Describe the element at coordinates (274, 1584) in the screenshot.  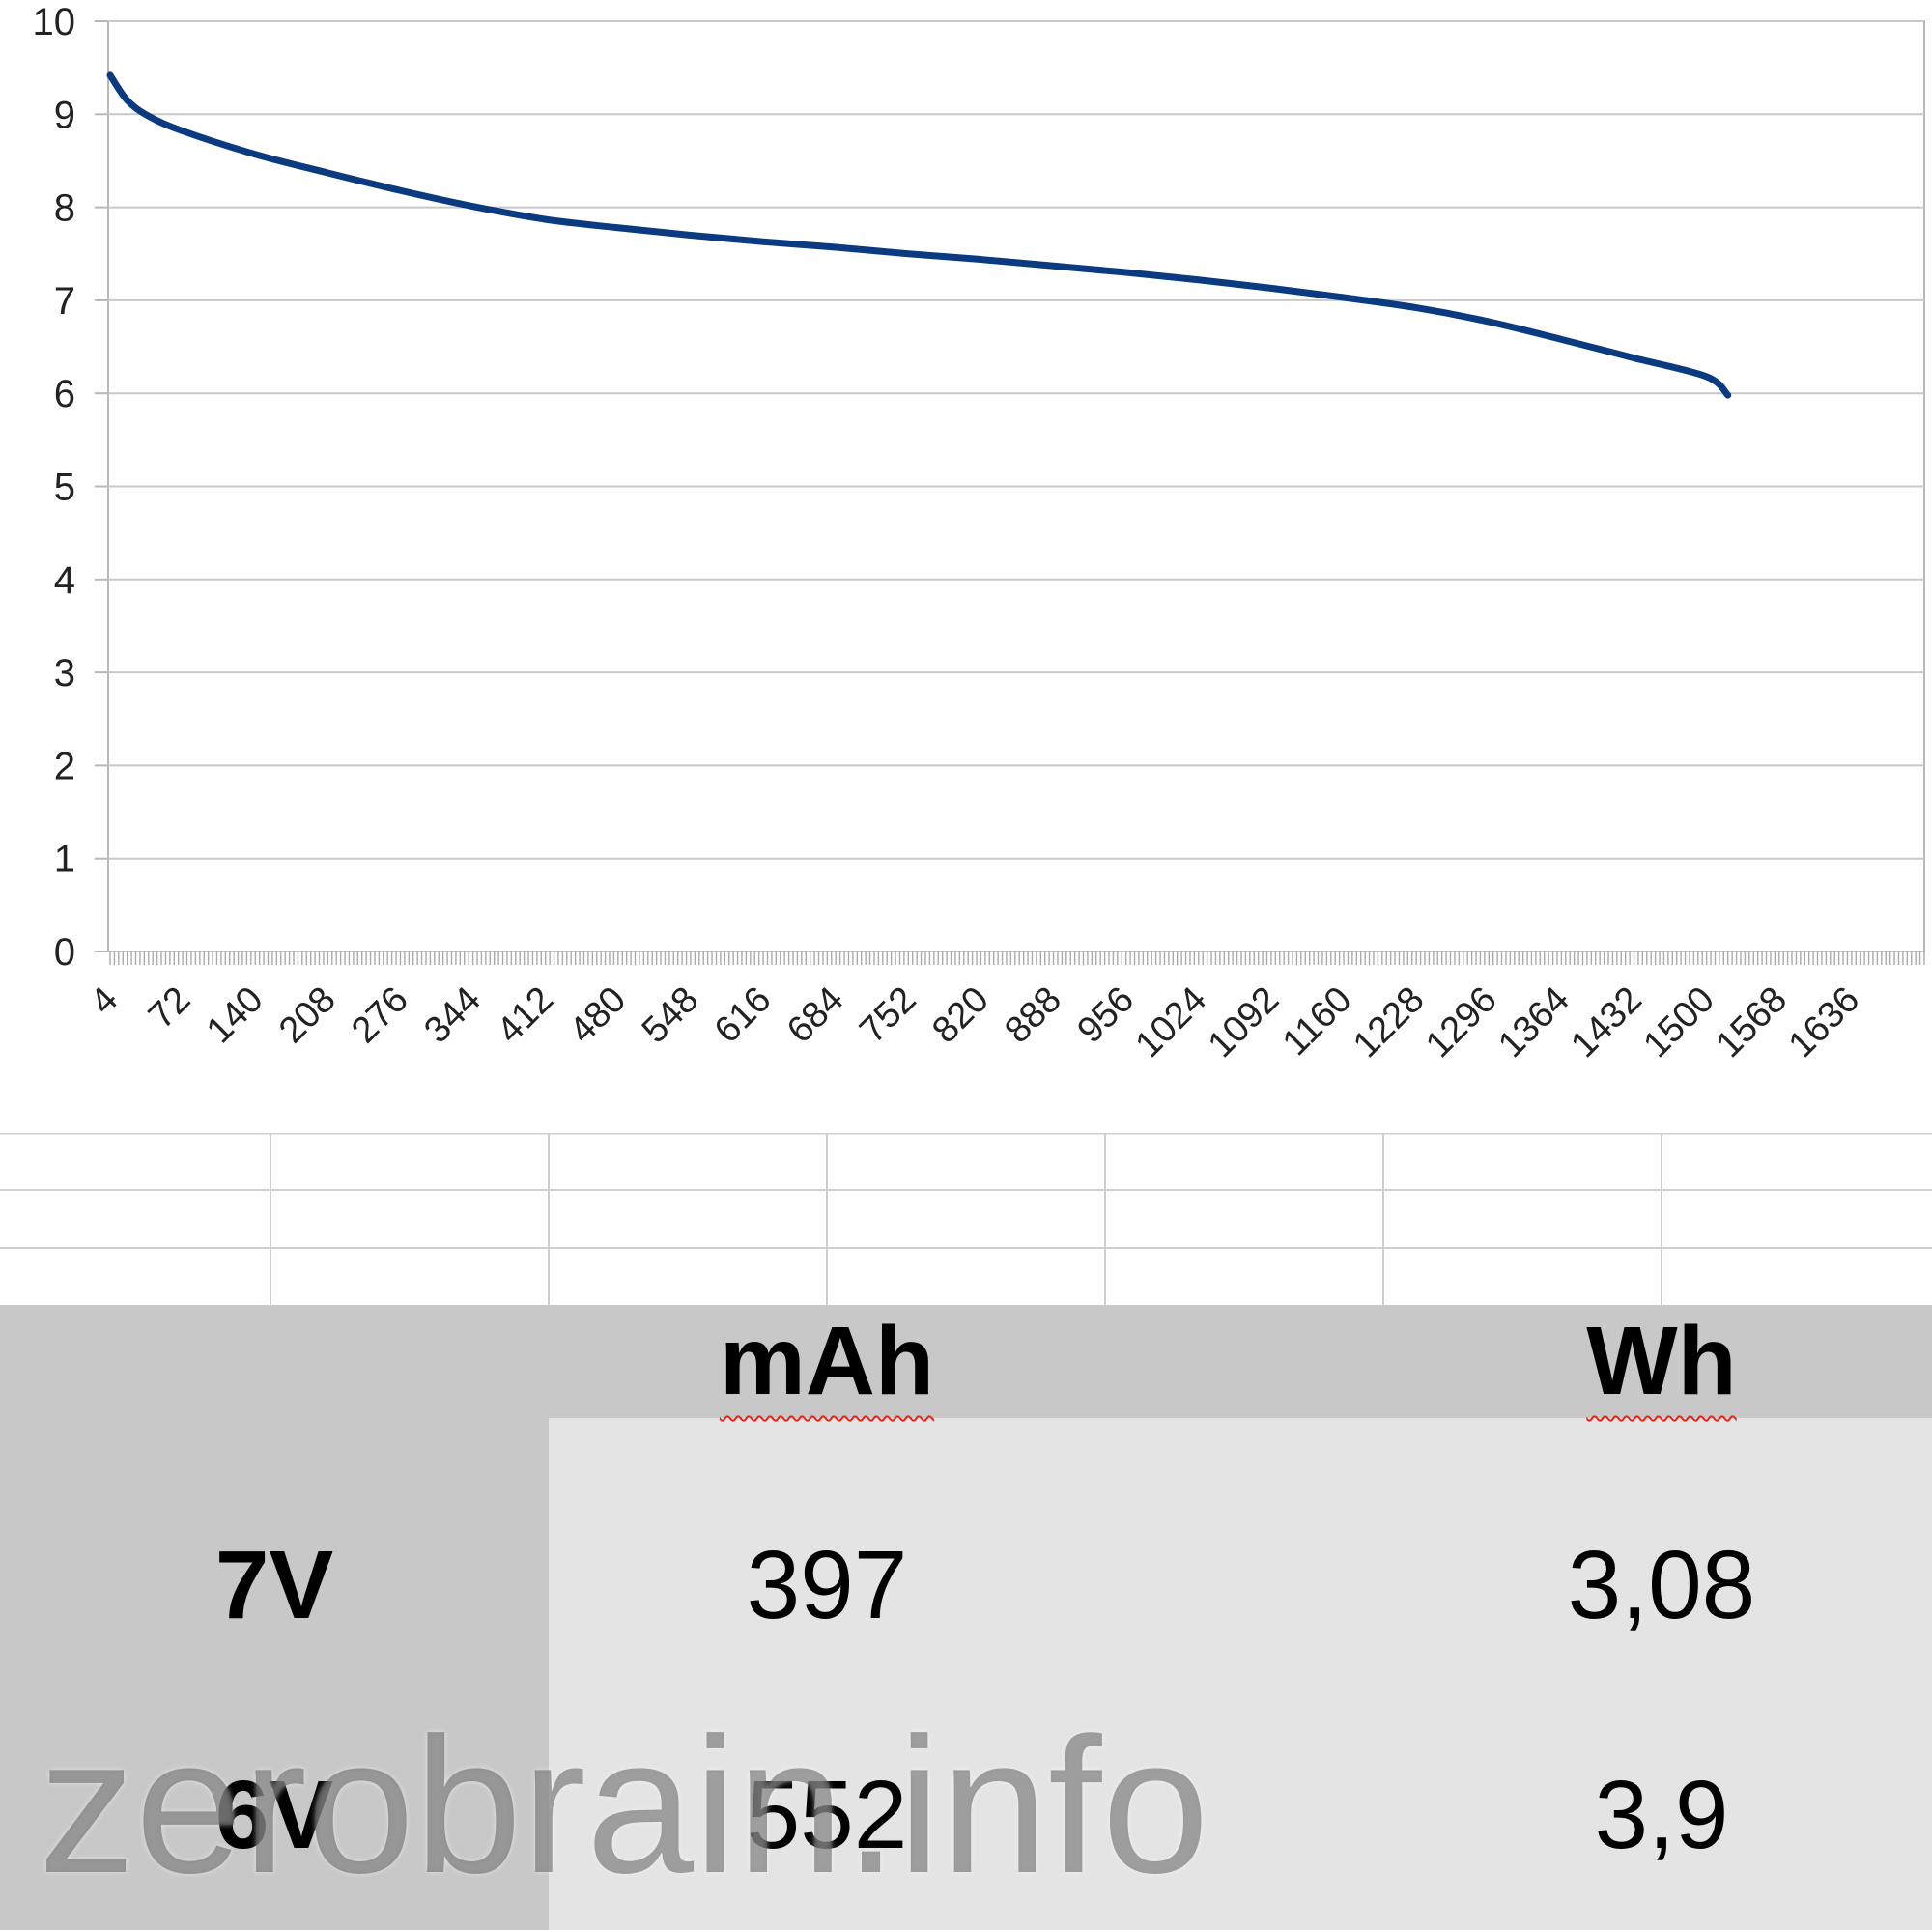
I see `row-label-7v: 7V` at that location.